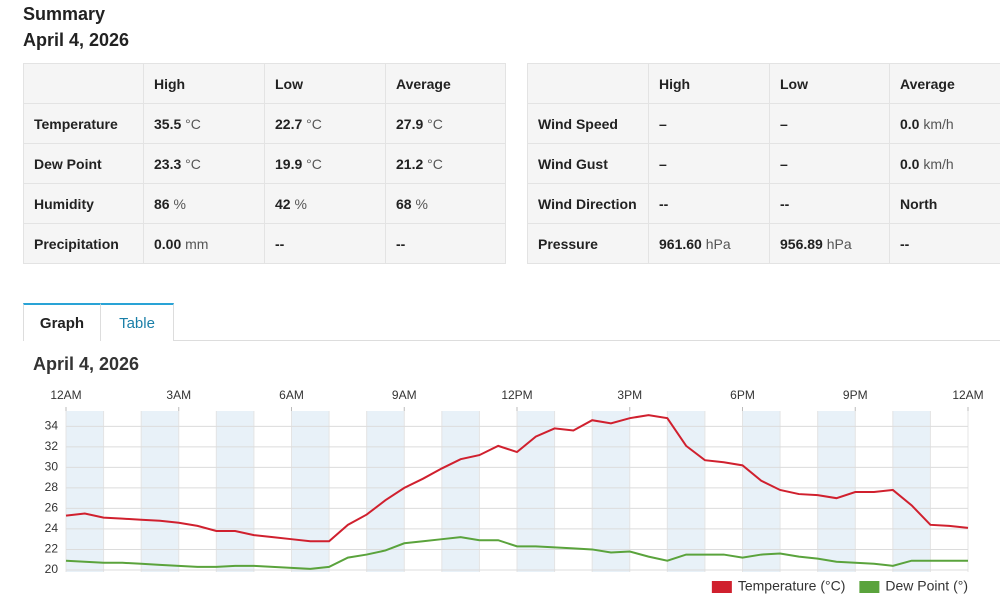  What do you see at coordinates (446, 124) in the screenshot?
I see `table-cell: 27.9 °C` at bounding box center [446, 124].